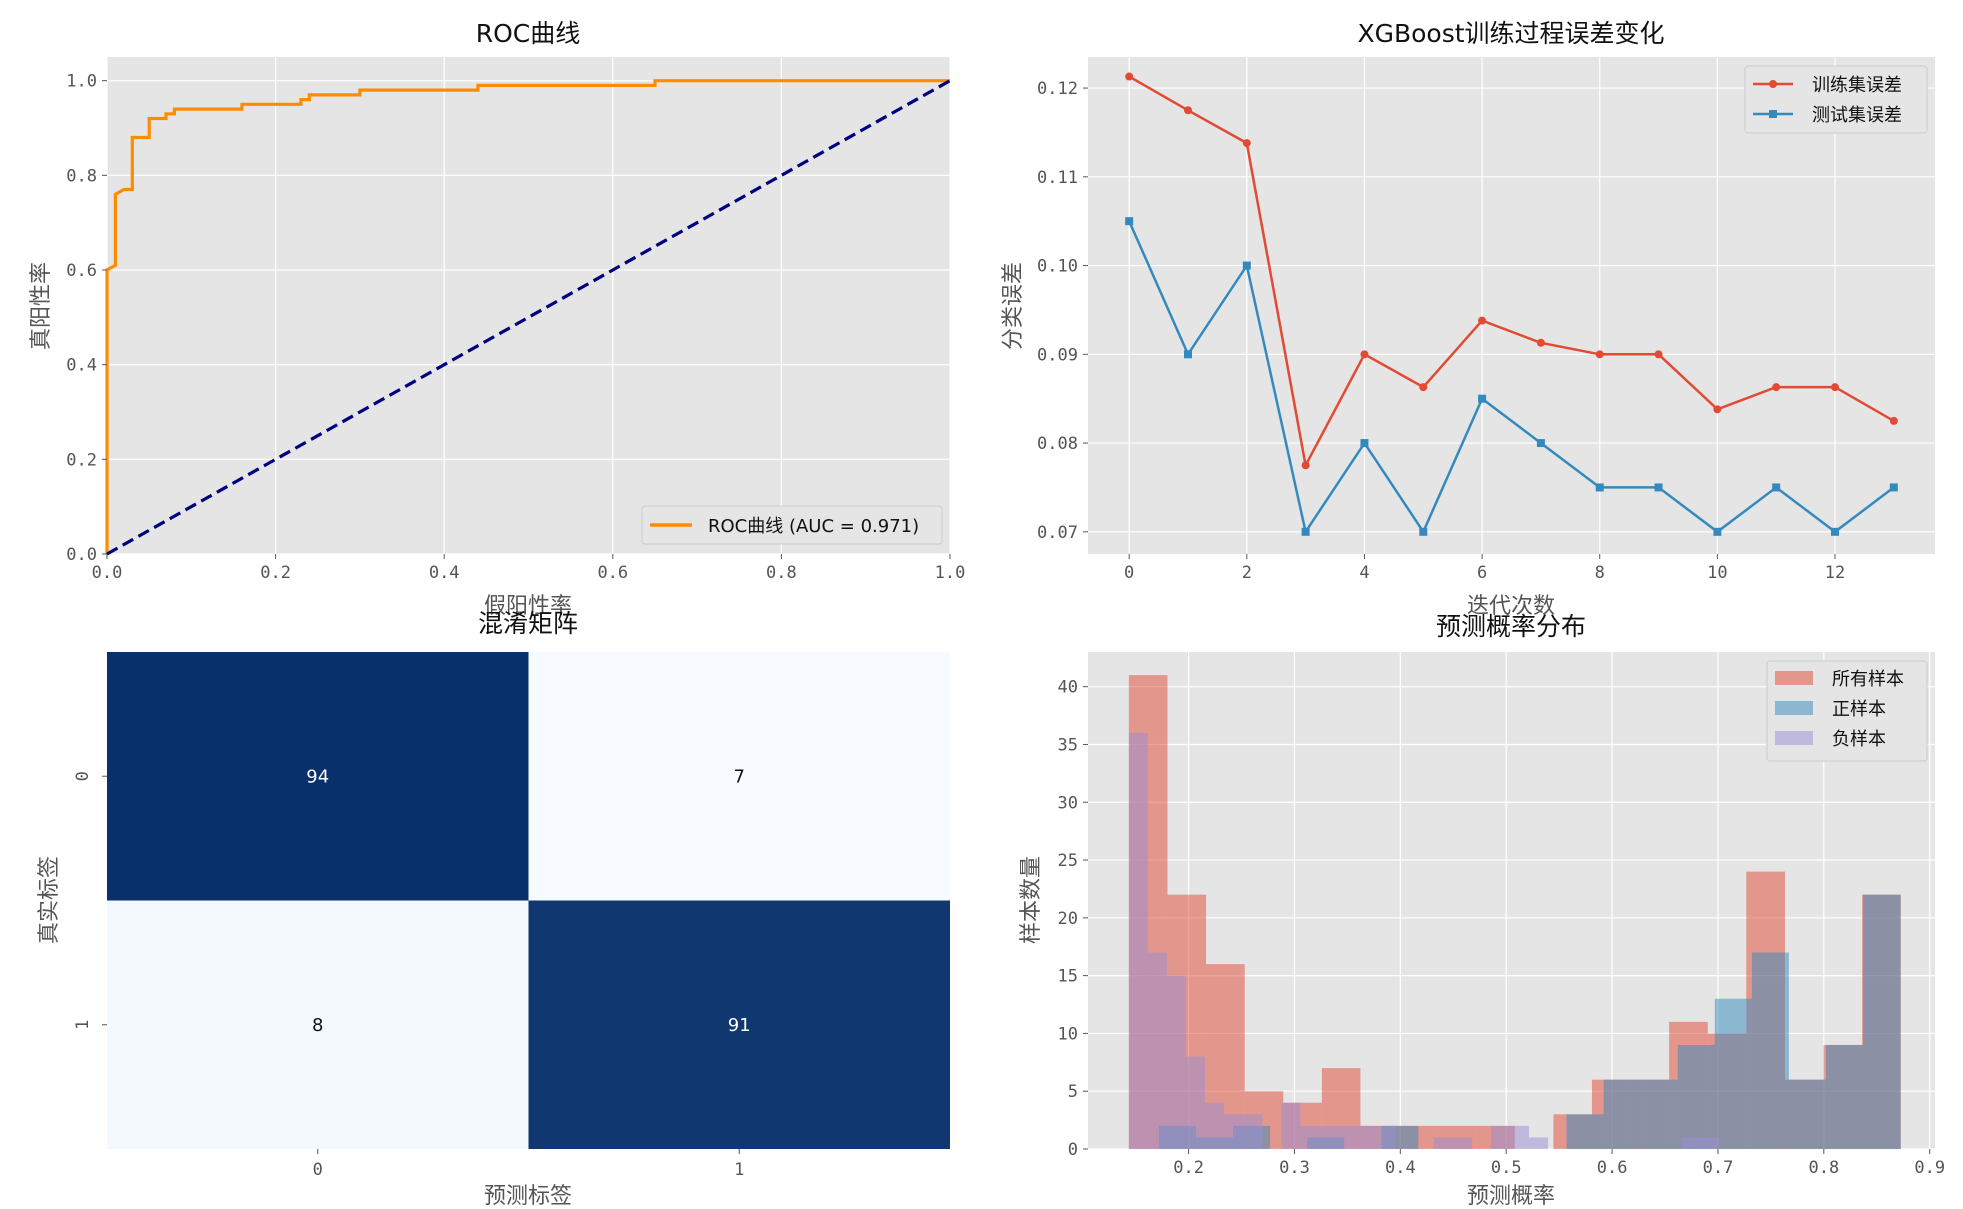 This screenshot has width=1963, height=1209. I want to click on histogram-ytick-label: 30, so click(1068, 803).